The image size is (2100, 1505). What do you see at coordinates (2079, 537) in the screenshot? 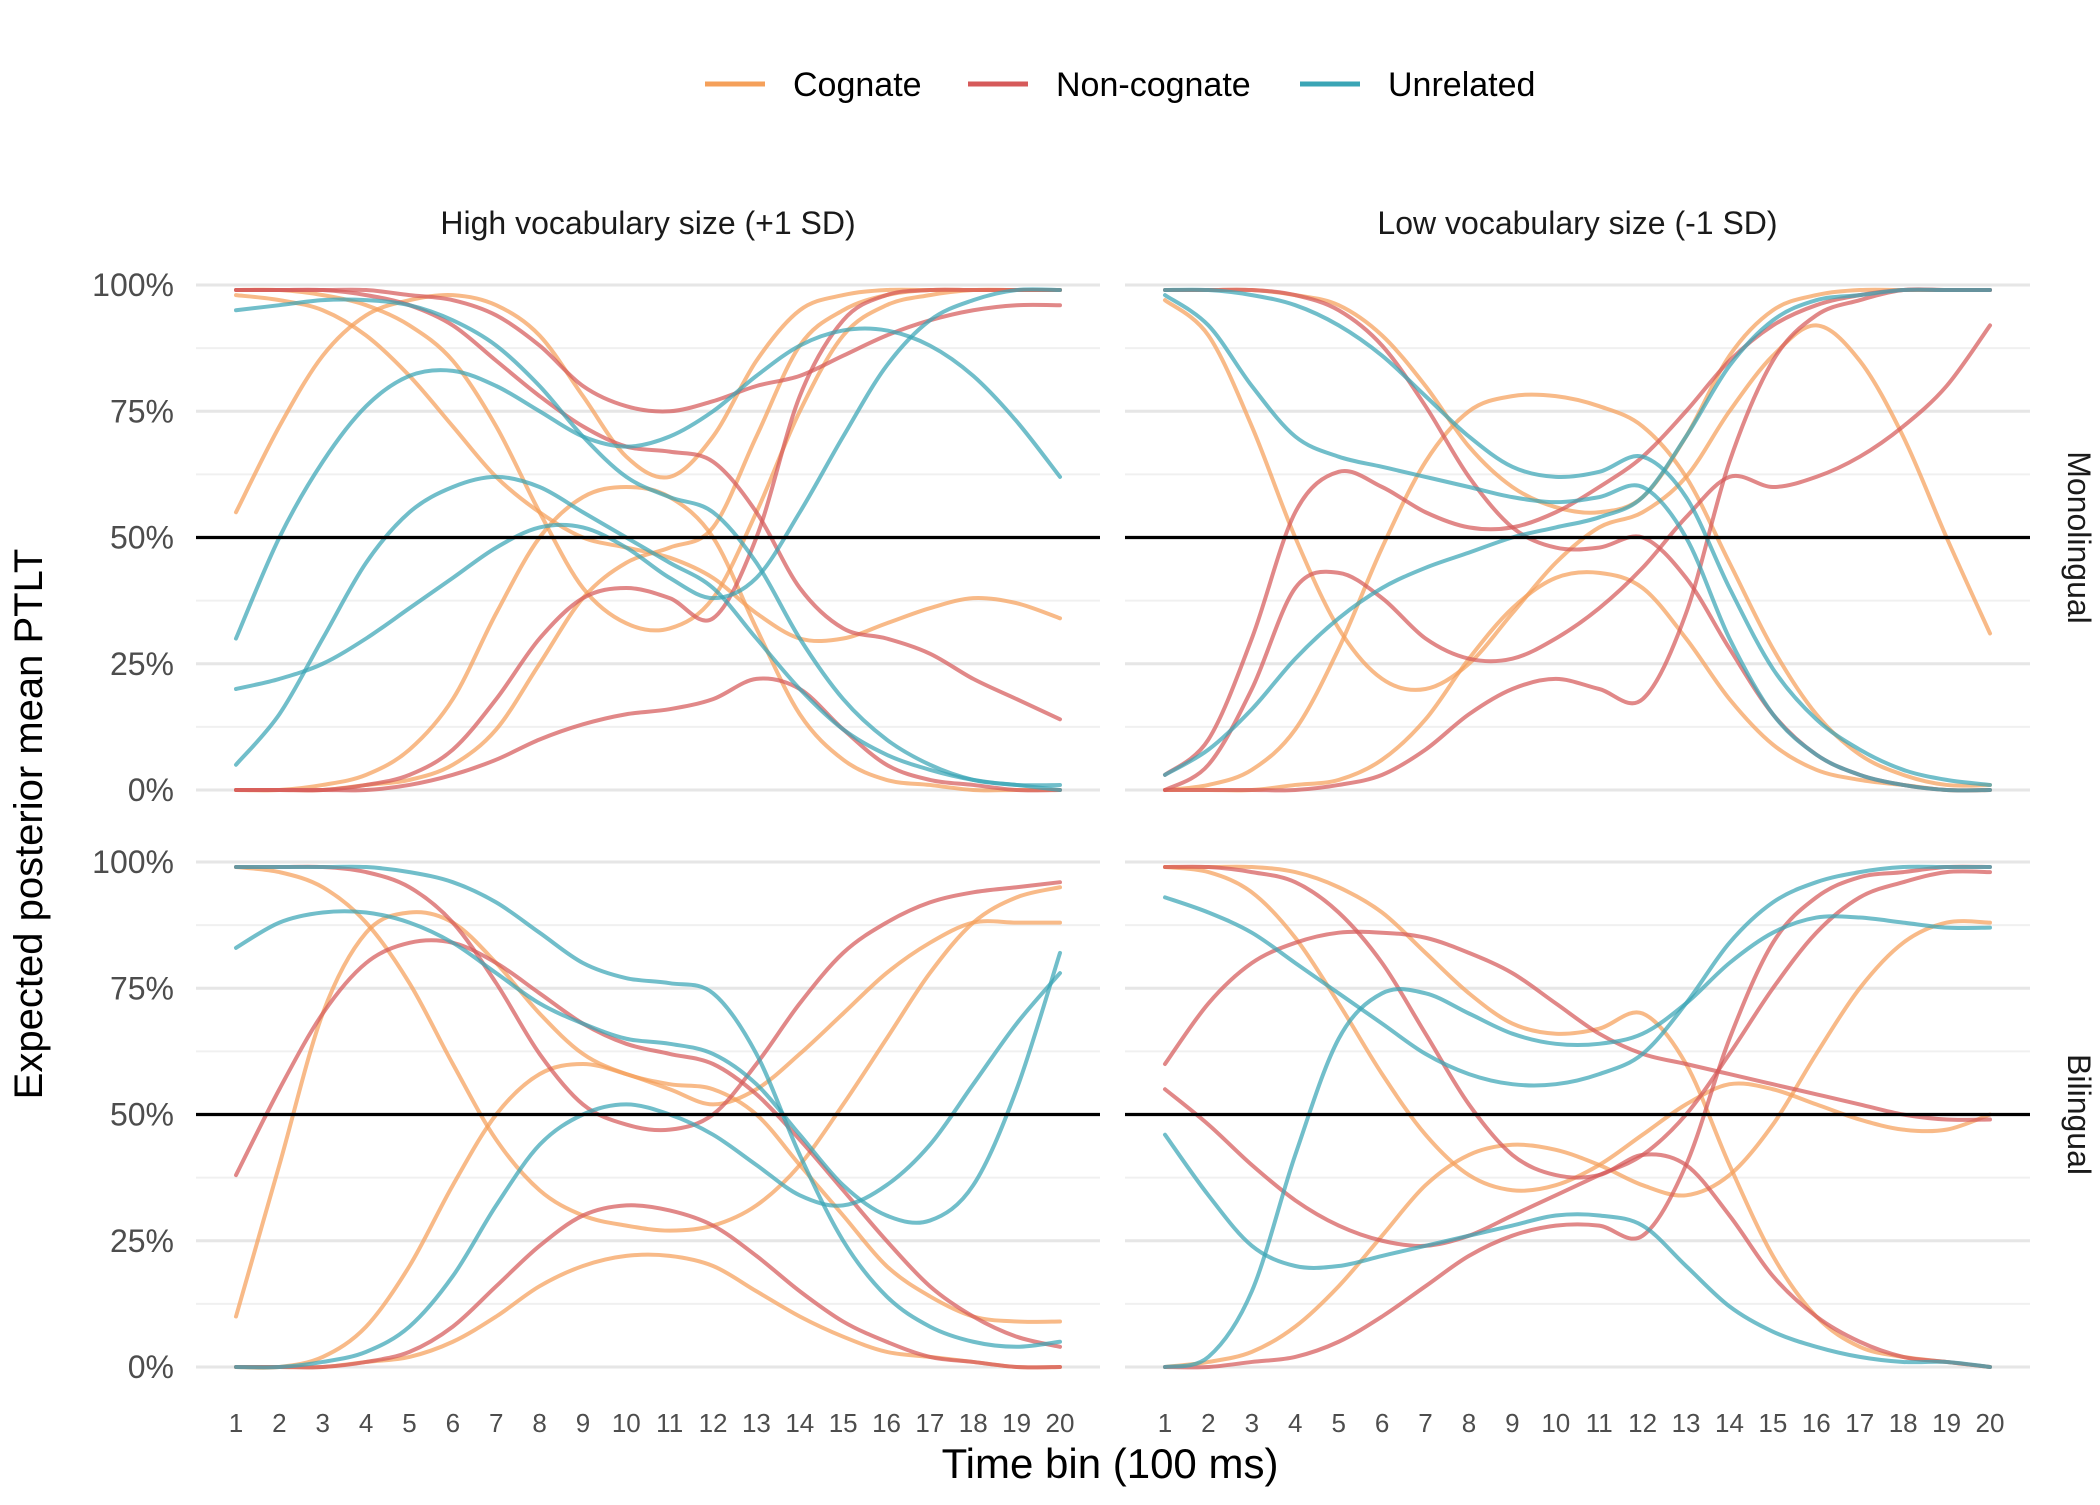
I see `facet-row-label: Monolingual` at bounding box center [2079, 537].